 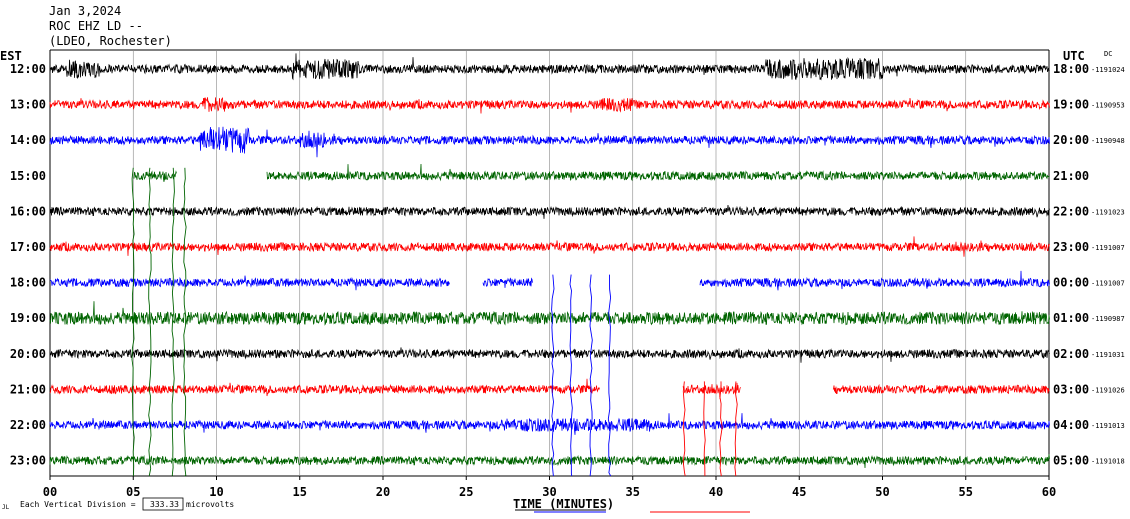 I want to click on utc-time-label: 01:00, so click(x=1071, y=318).